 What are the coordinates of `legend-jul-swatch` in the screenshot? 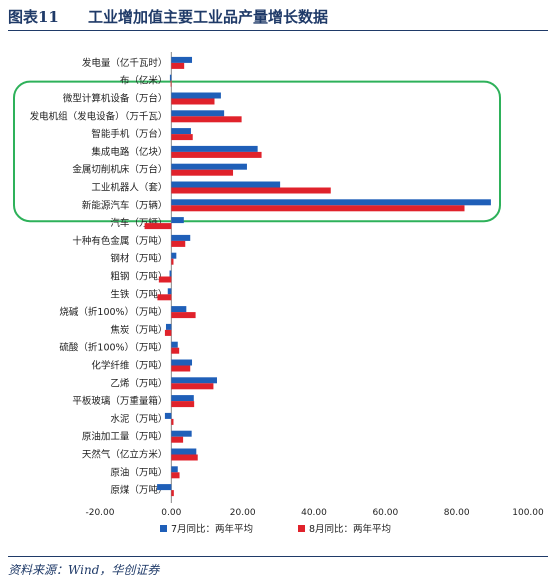 It's located at (163, 528).